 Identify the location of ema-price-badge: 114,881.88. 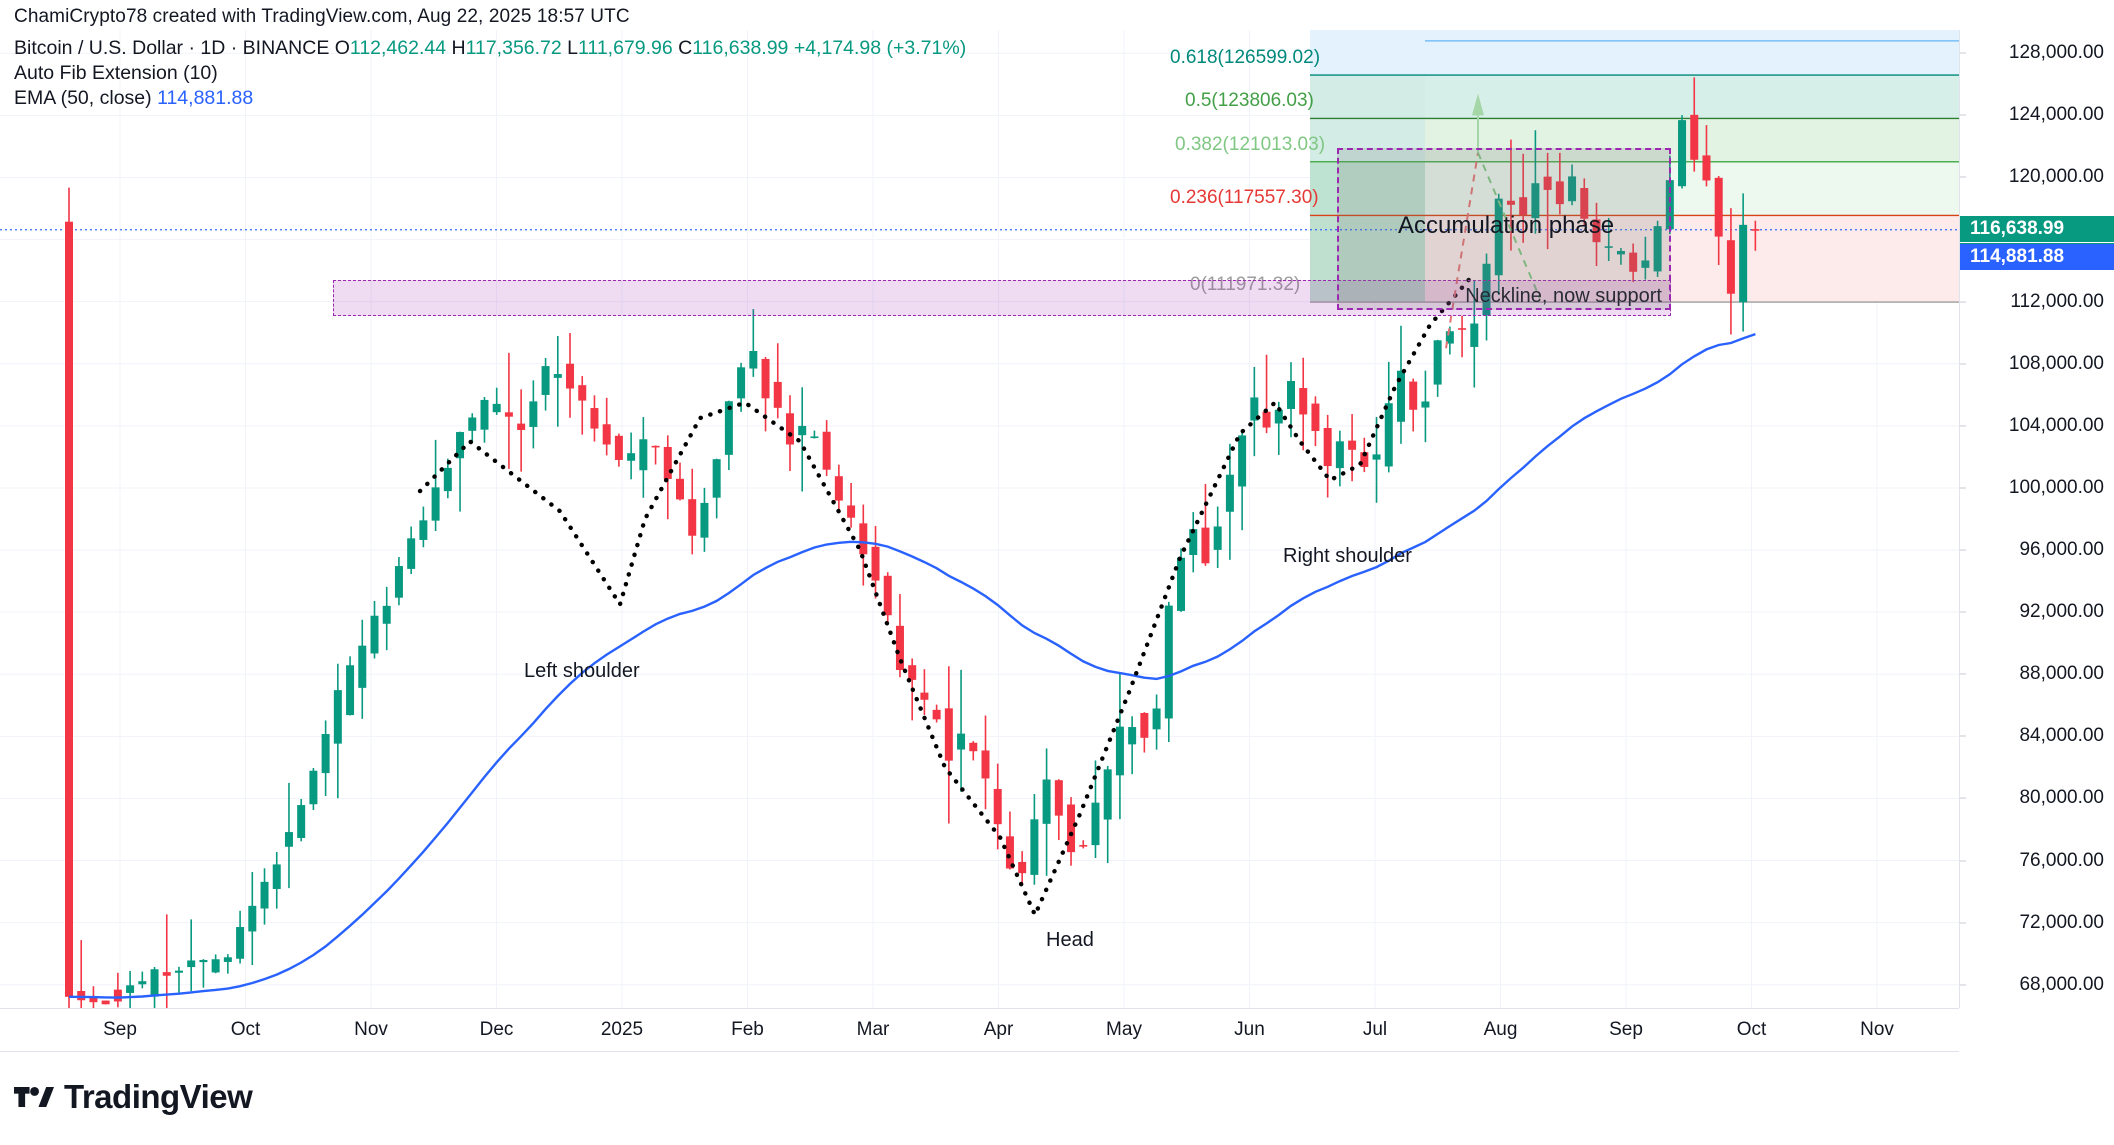
(2037, 256).